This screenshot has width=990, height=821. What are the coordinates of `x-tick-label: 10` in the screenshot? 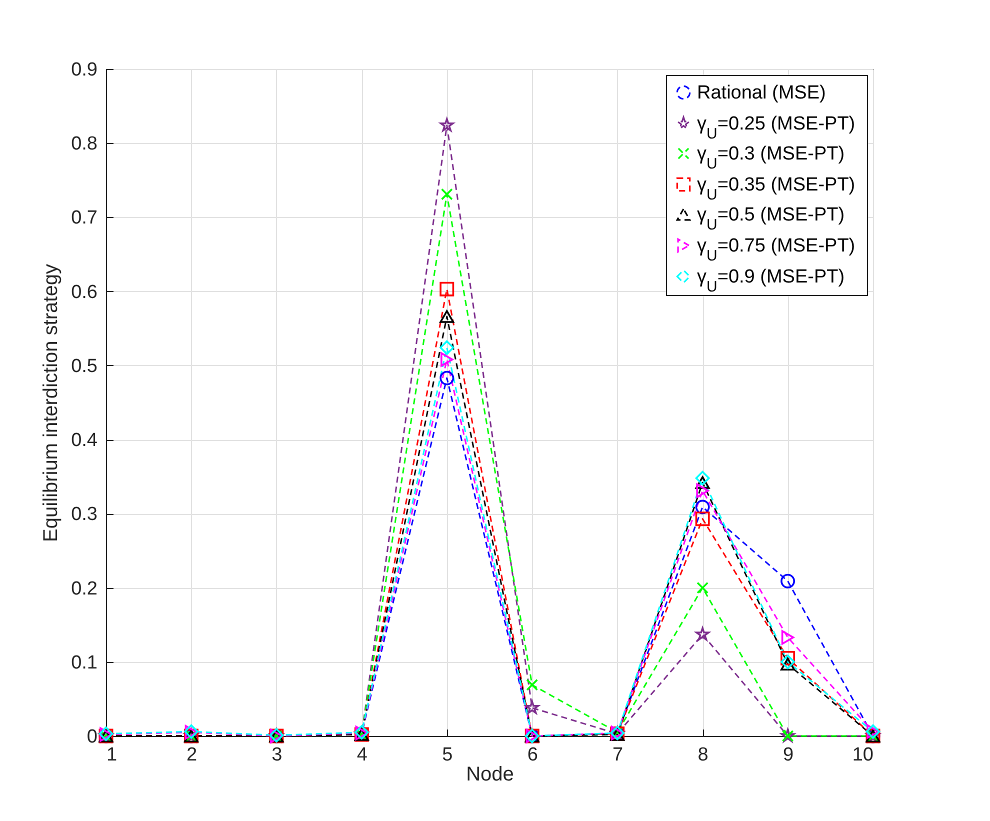 It's located at (863, 755).